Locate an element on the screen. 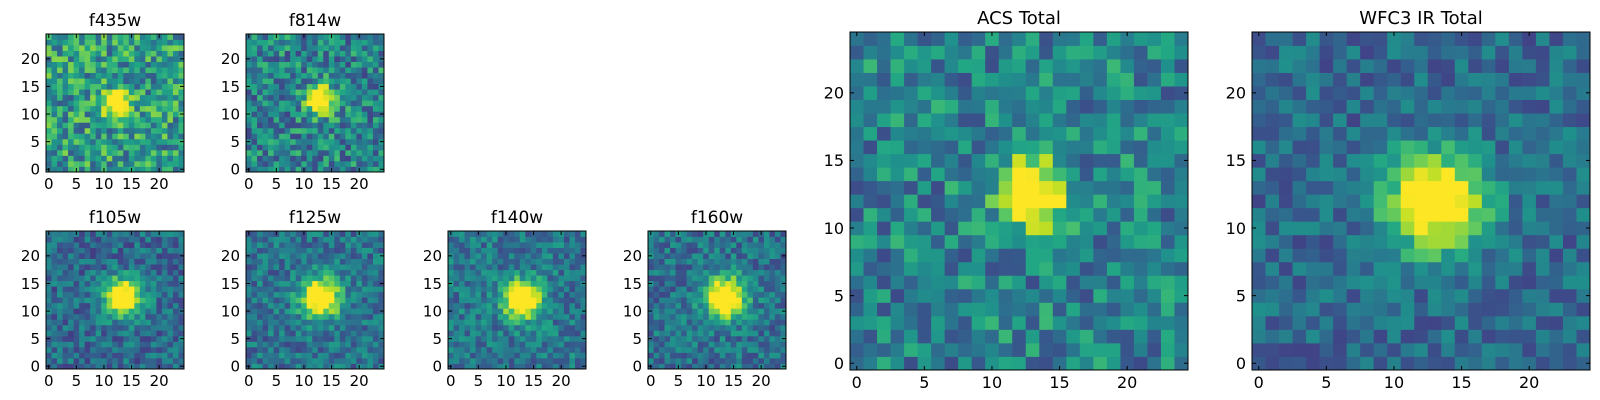 The width and height of the screenshot is (1600, 400). x-tick-label: 10 is located at coordinates (303, 184).